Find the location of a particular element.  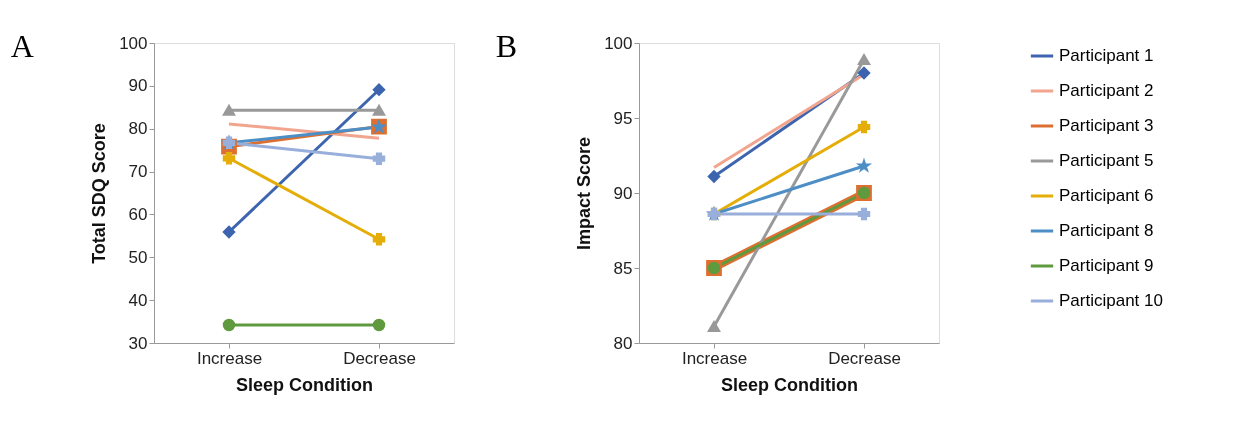

legend-label: Participant 1 is located at coordinates (1106, 55).